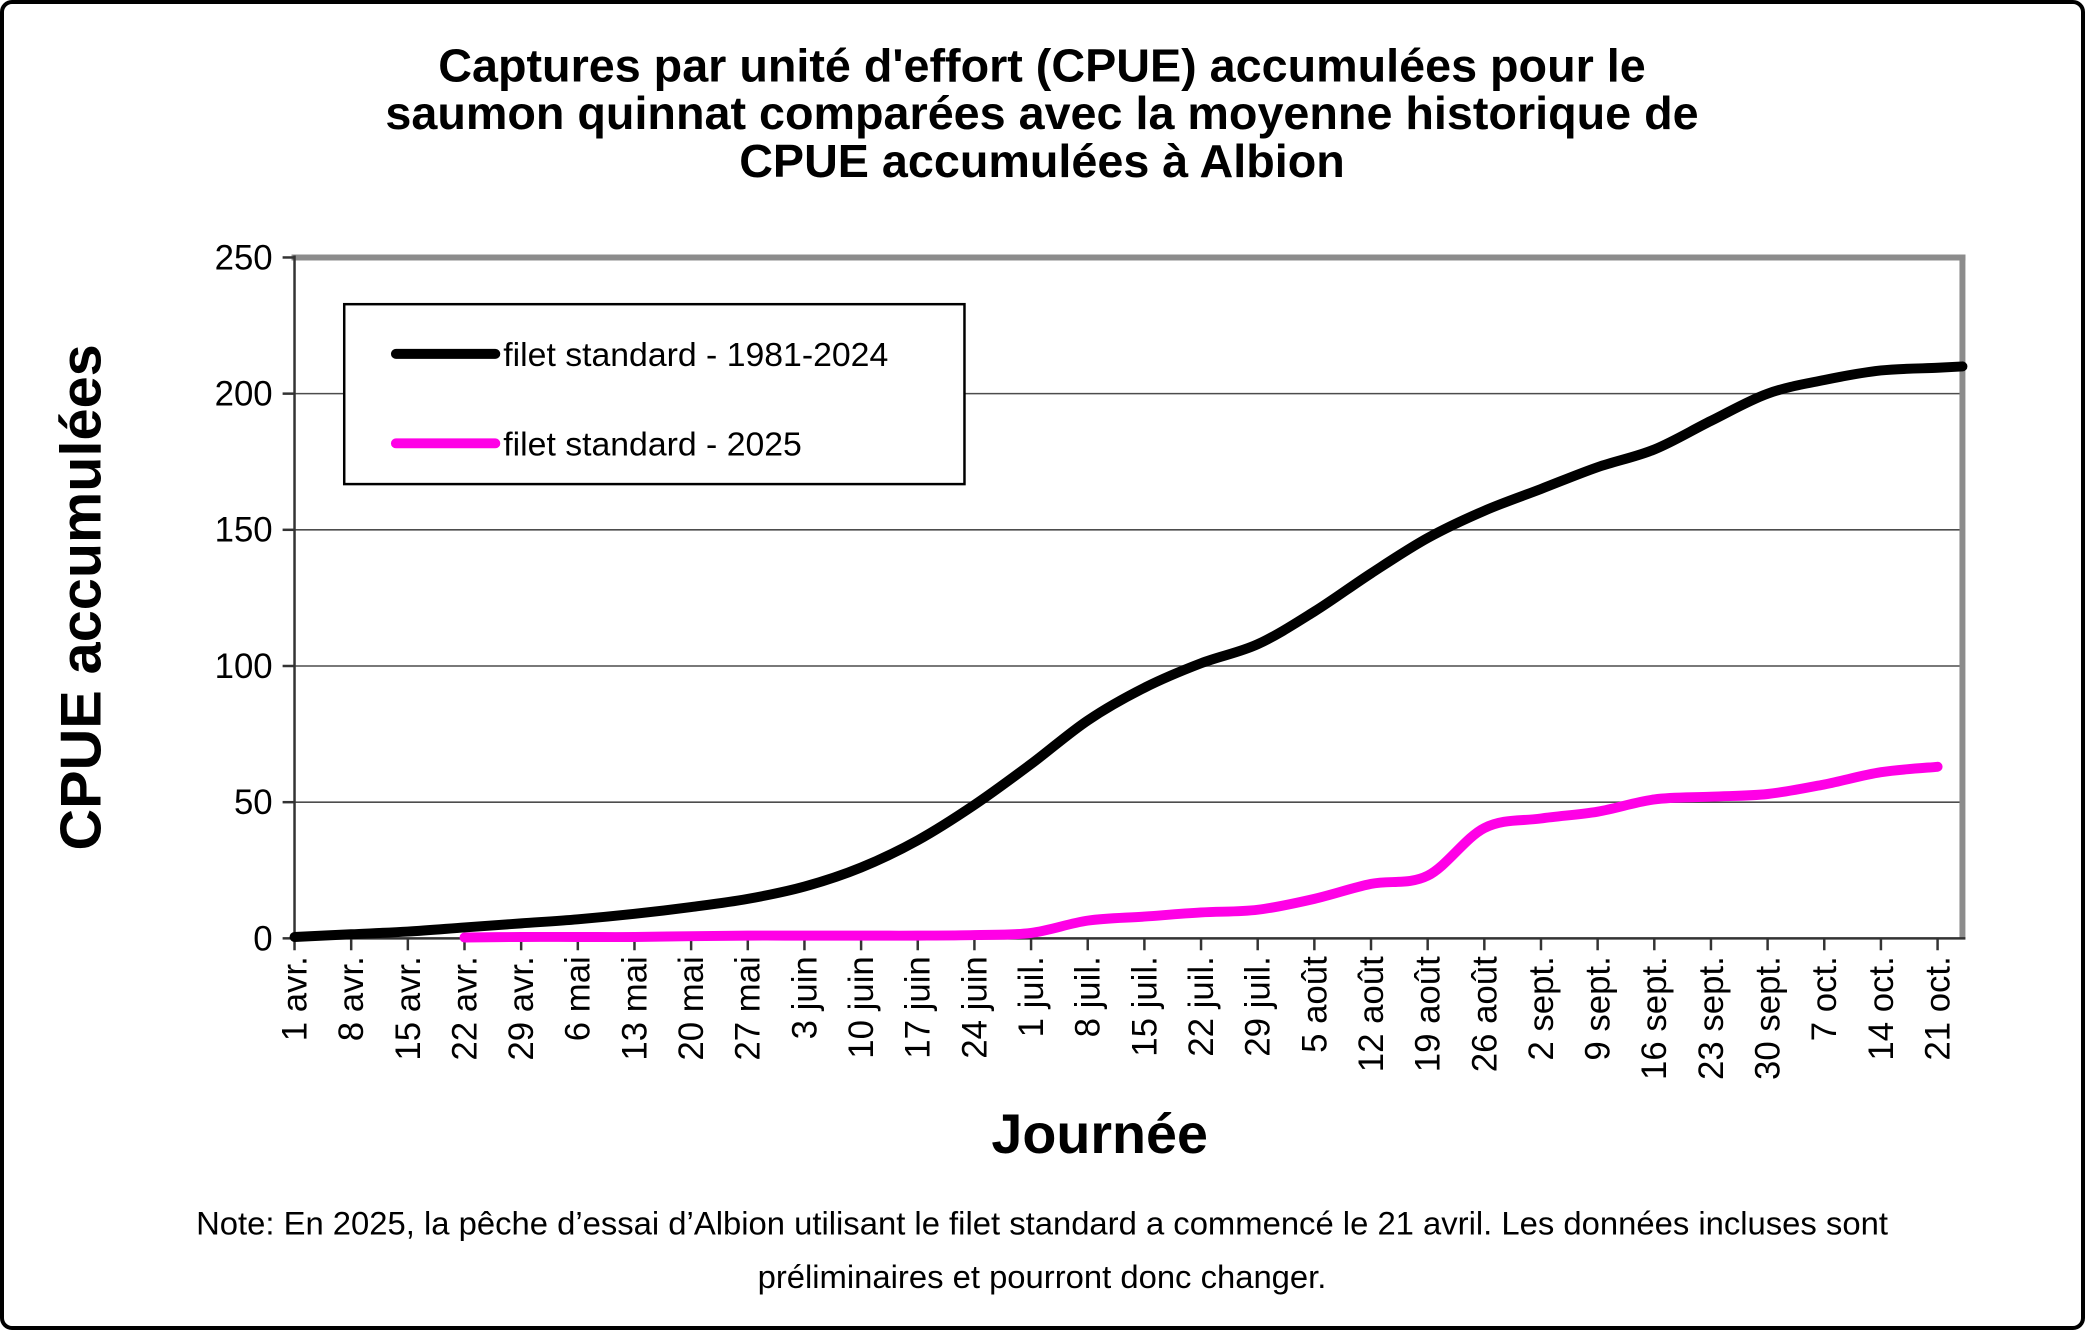  What do you see at coordinates (1372, 1014) in the screenshot?
I see `x-tick-label-12 août: 12 août` at bounding box center [1372, 1014].